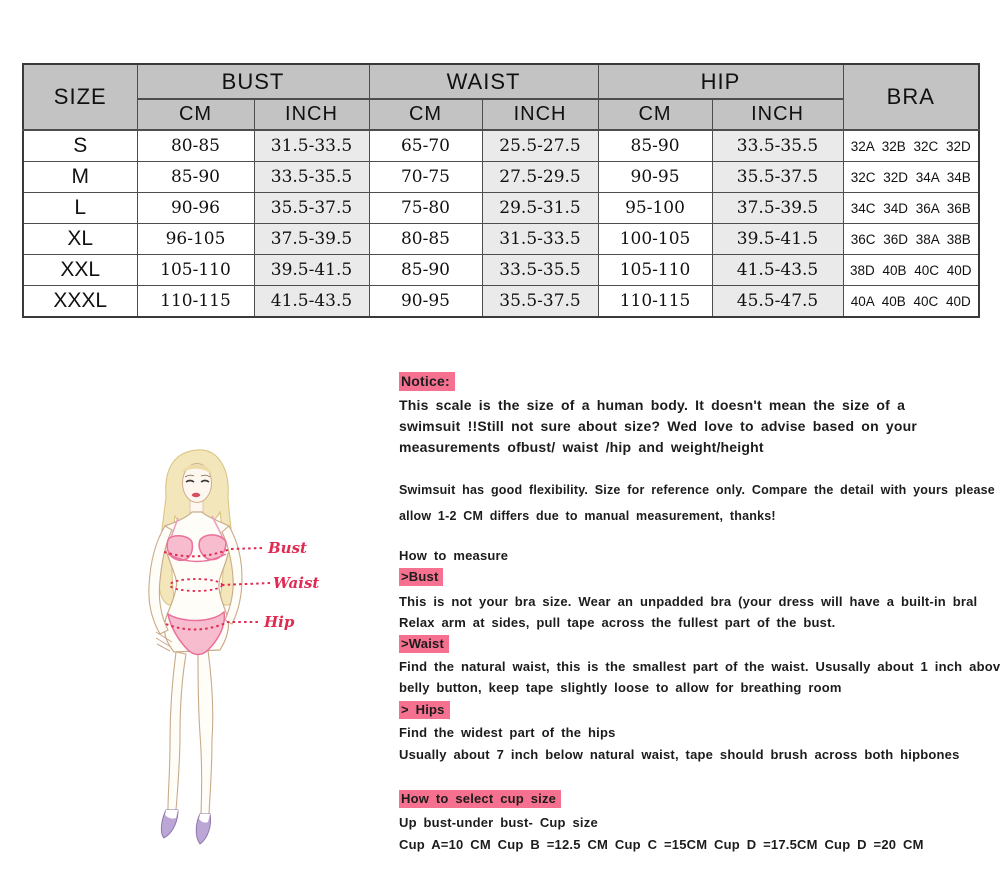 The height and width of the screenshot is (895, 1000). I want to click on how-to-measure-heading: How to measure, so click(454, 555).